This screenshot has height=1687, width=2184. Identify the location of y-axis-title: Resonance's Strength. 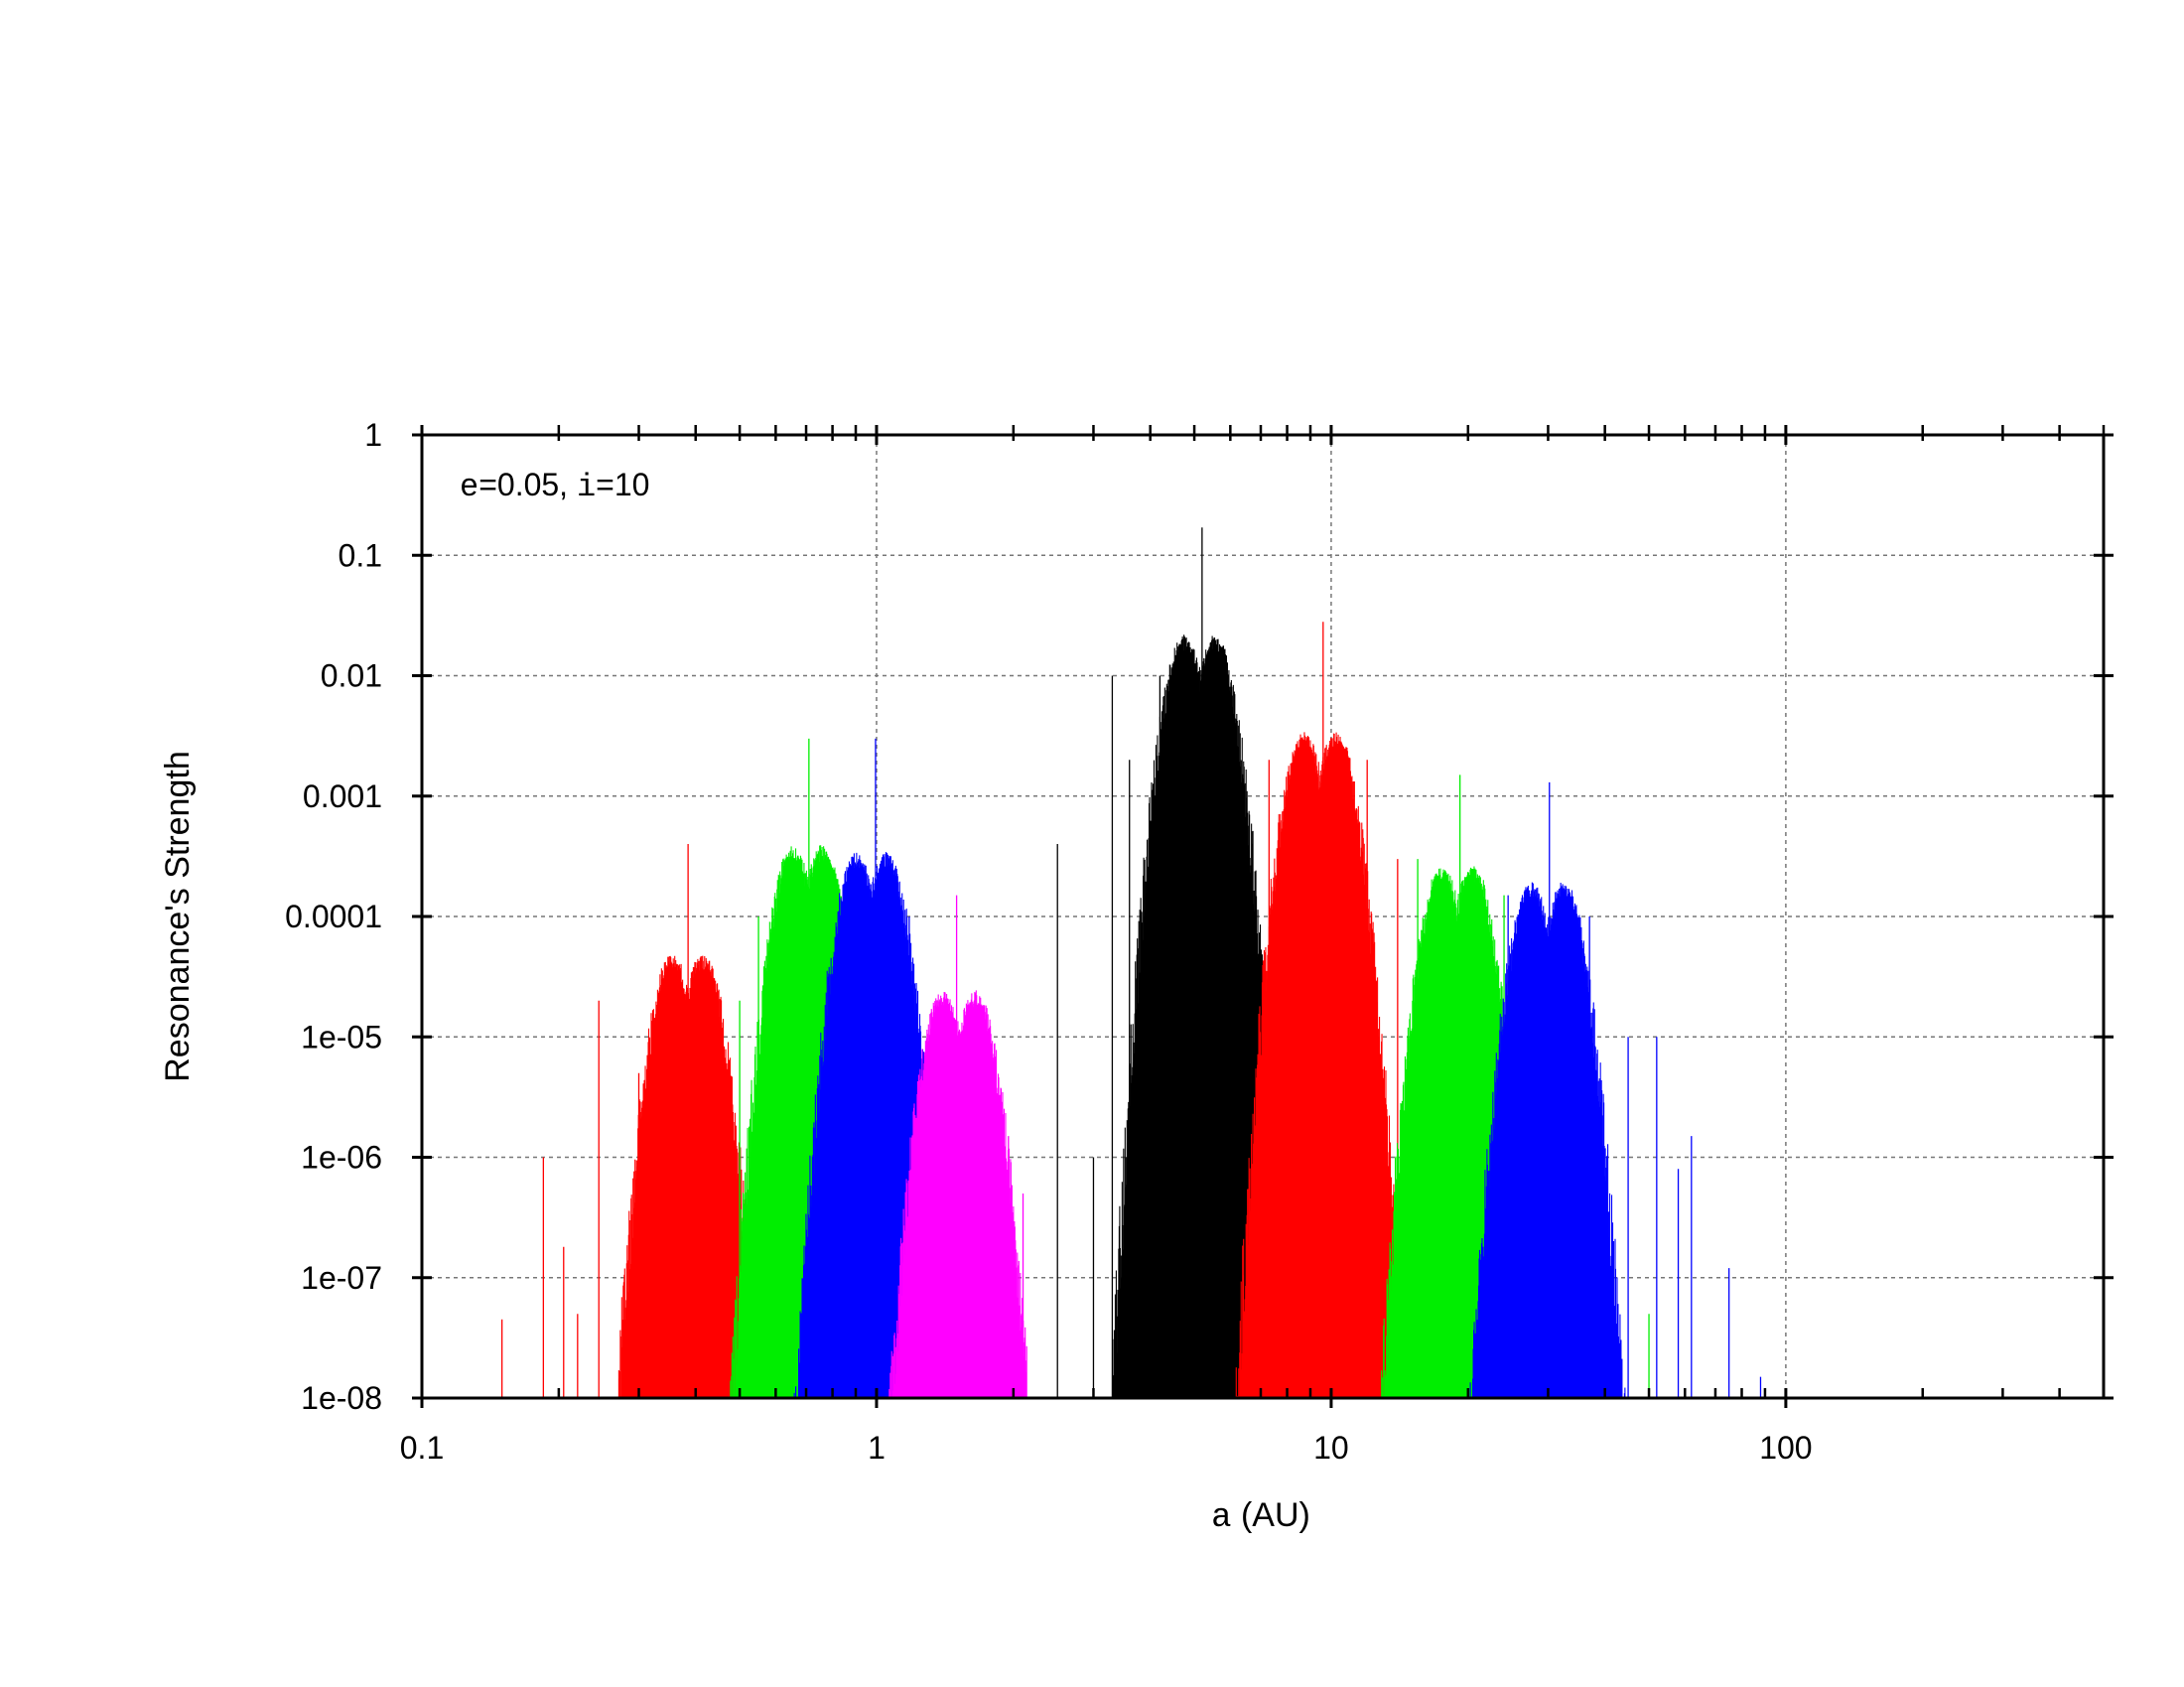
(178, 916).